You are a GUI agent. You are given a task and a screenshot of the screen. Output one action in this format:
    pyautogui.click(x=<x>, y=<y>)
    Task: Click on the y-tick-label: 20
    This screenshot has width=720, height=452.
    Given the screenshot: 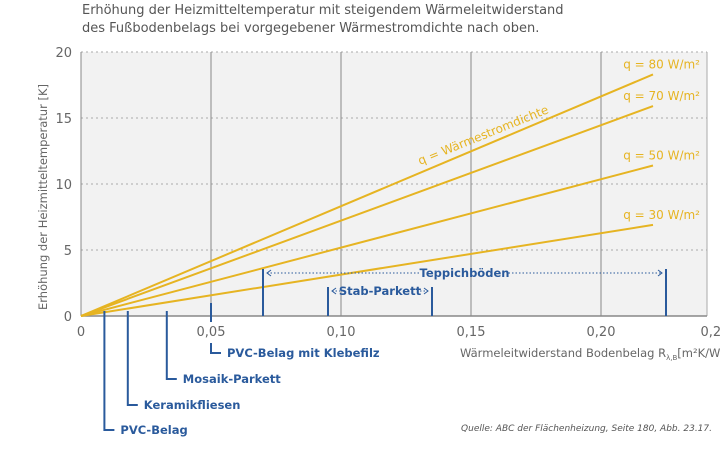 What is the action you would take?
    pyautogui.click(x=63, y=53)
    